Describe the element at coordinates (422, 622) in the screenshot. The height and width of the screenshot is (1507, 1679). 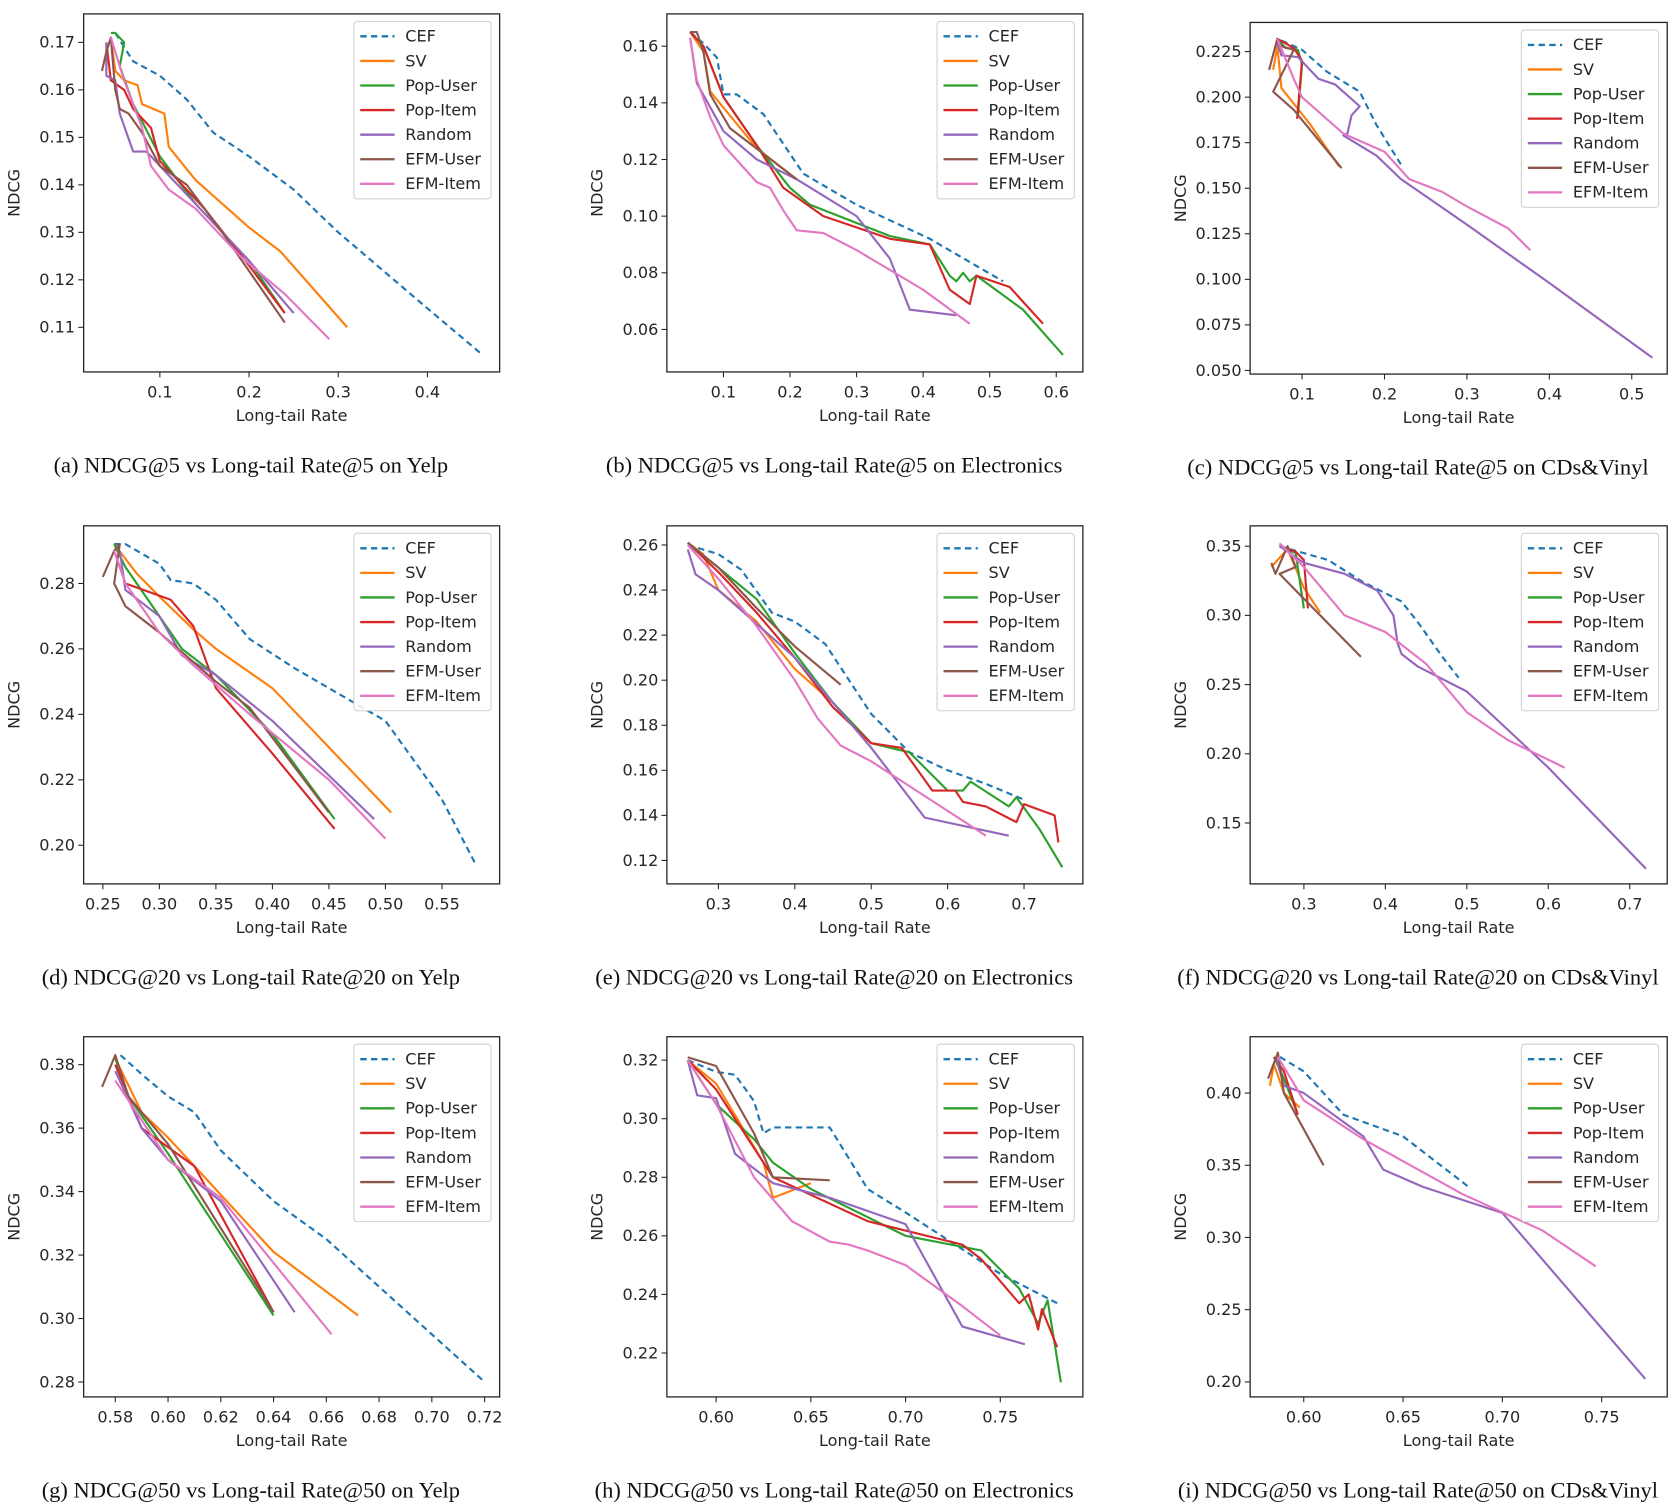
I see `legend-box` at that location.